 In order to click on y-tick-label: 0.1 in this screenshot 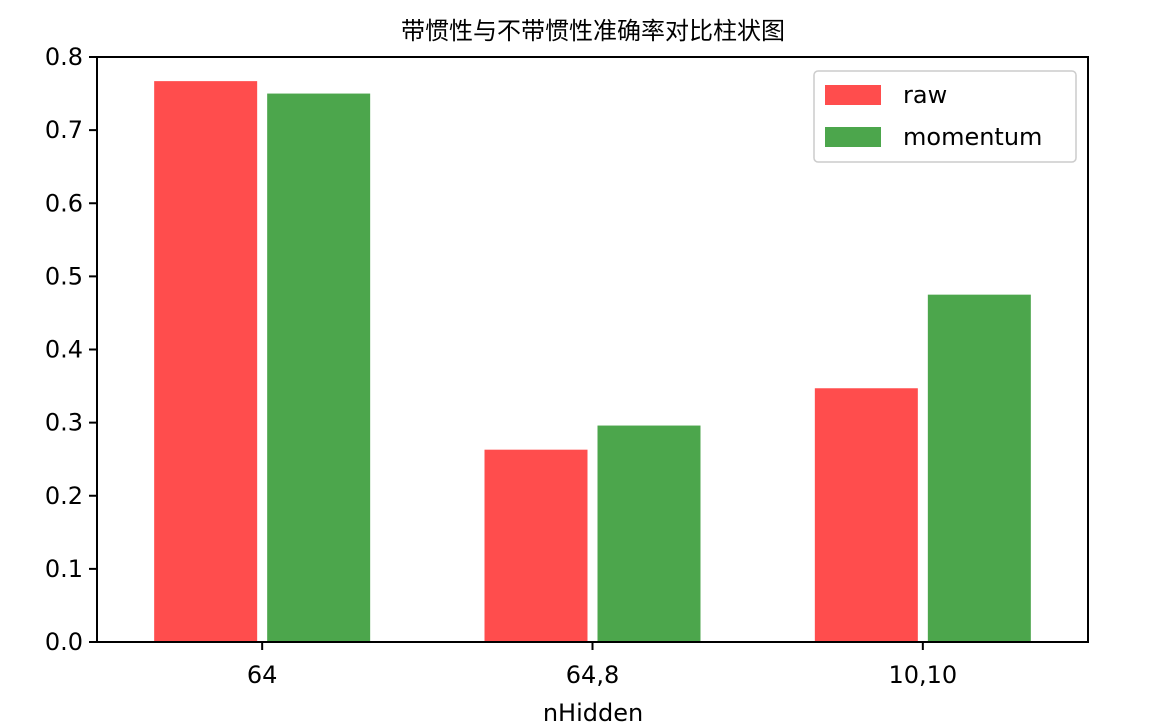, I will do `click(64, 569)`.